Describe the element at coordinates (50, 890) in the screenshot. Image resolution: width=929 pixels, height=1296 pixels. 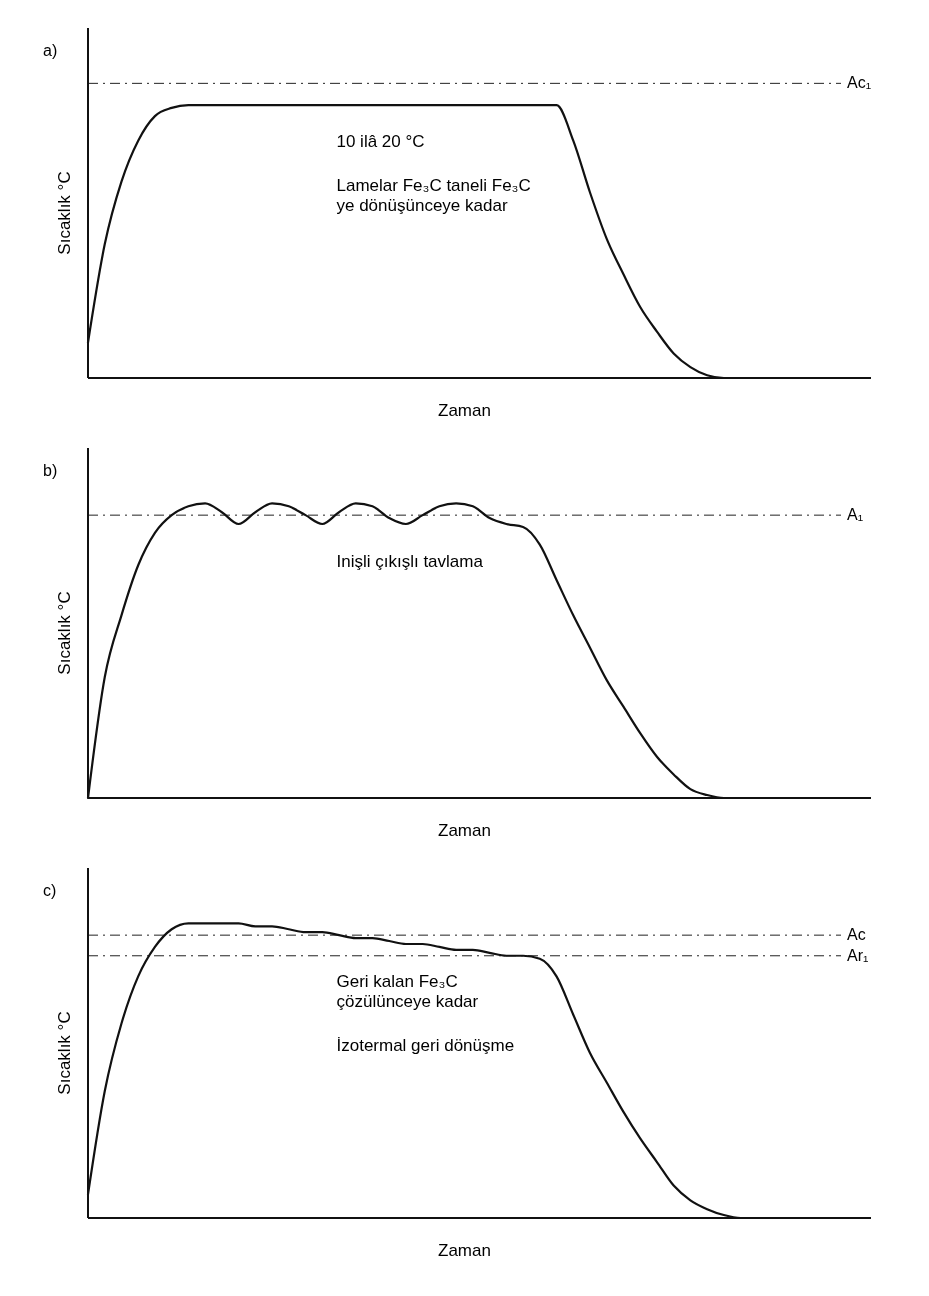
I see `chart-title: c)` at that location.